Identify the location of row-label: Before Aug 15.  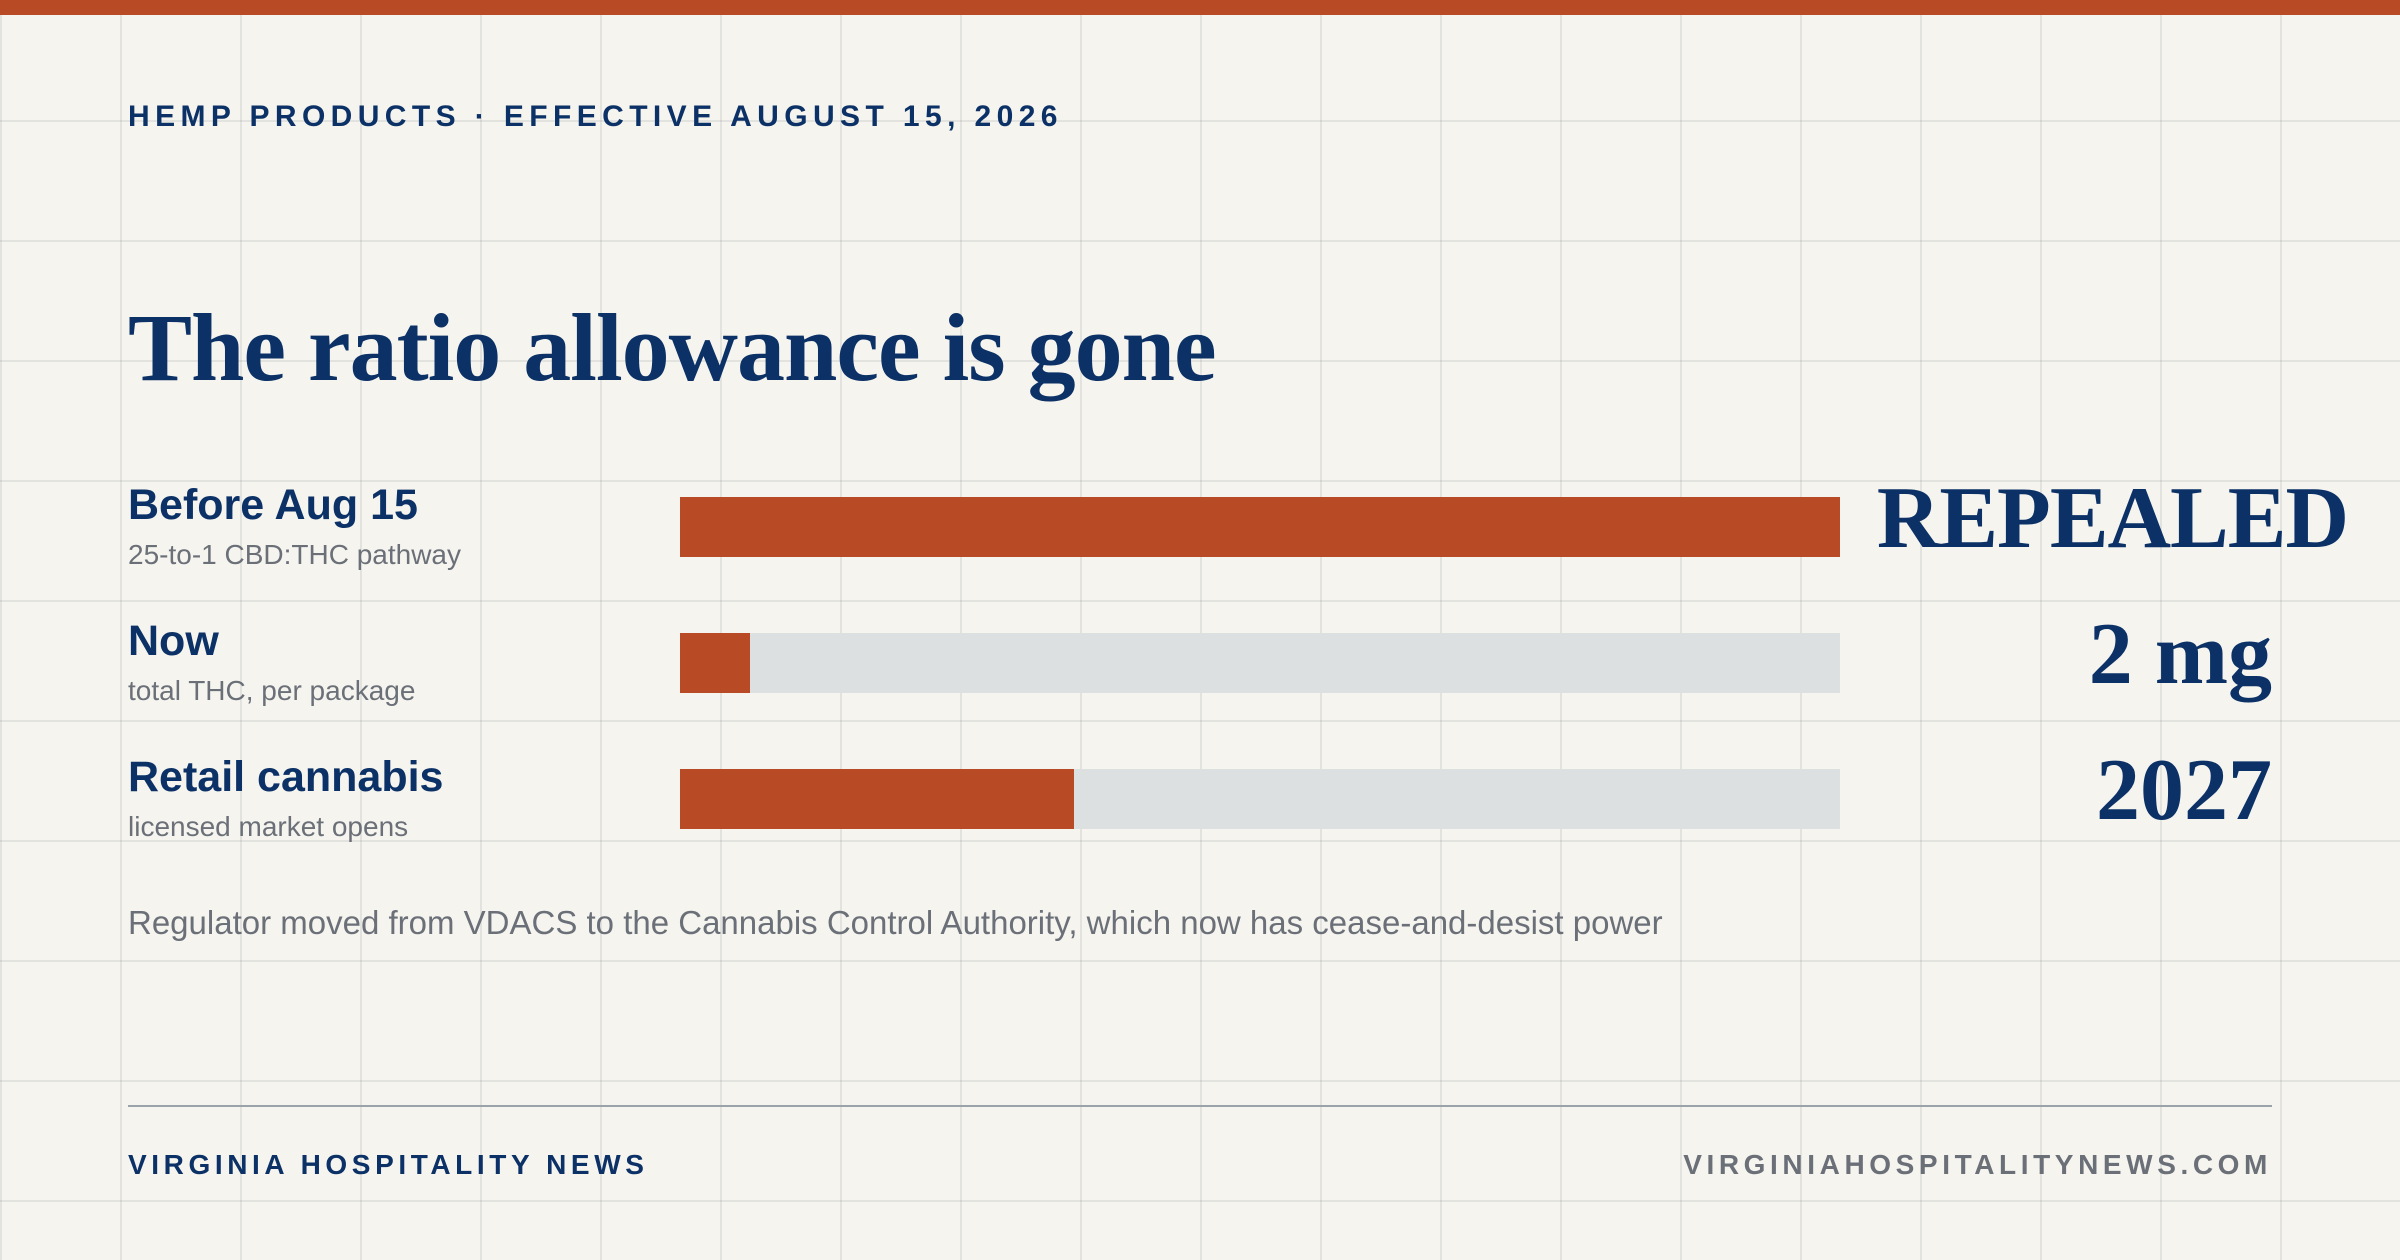
(273, 505).